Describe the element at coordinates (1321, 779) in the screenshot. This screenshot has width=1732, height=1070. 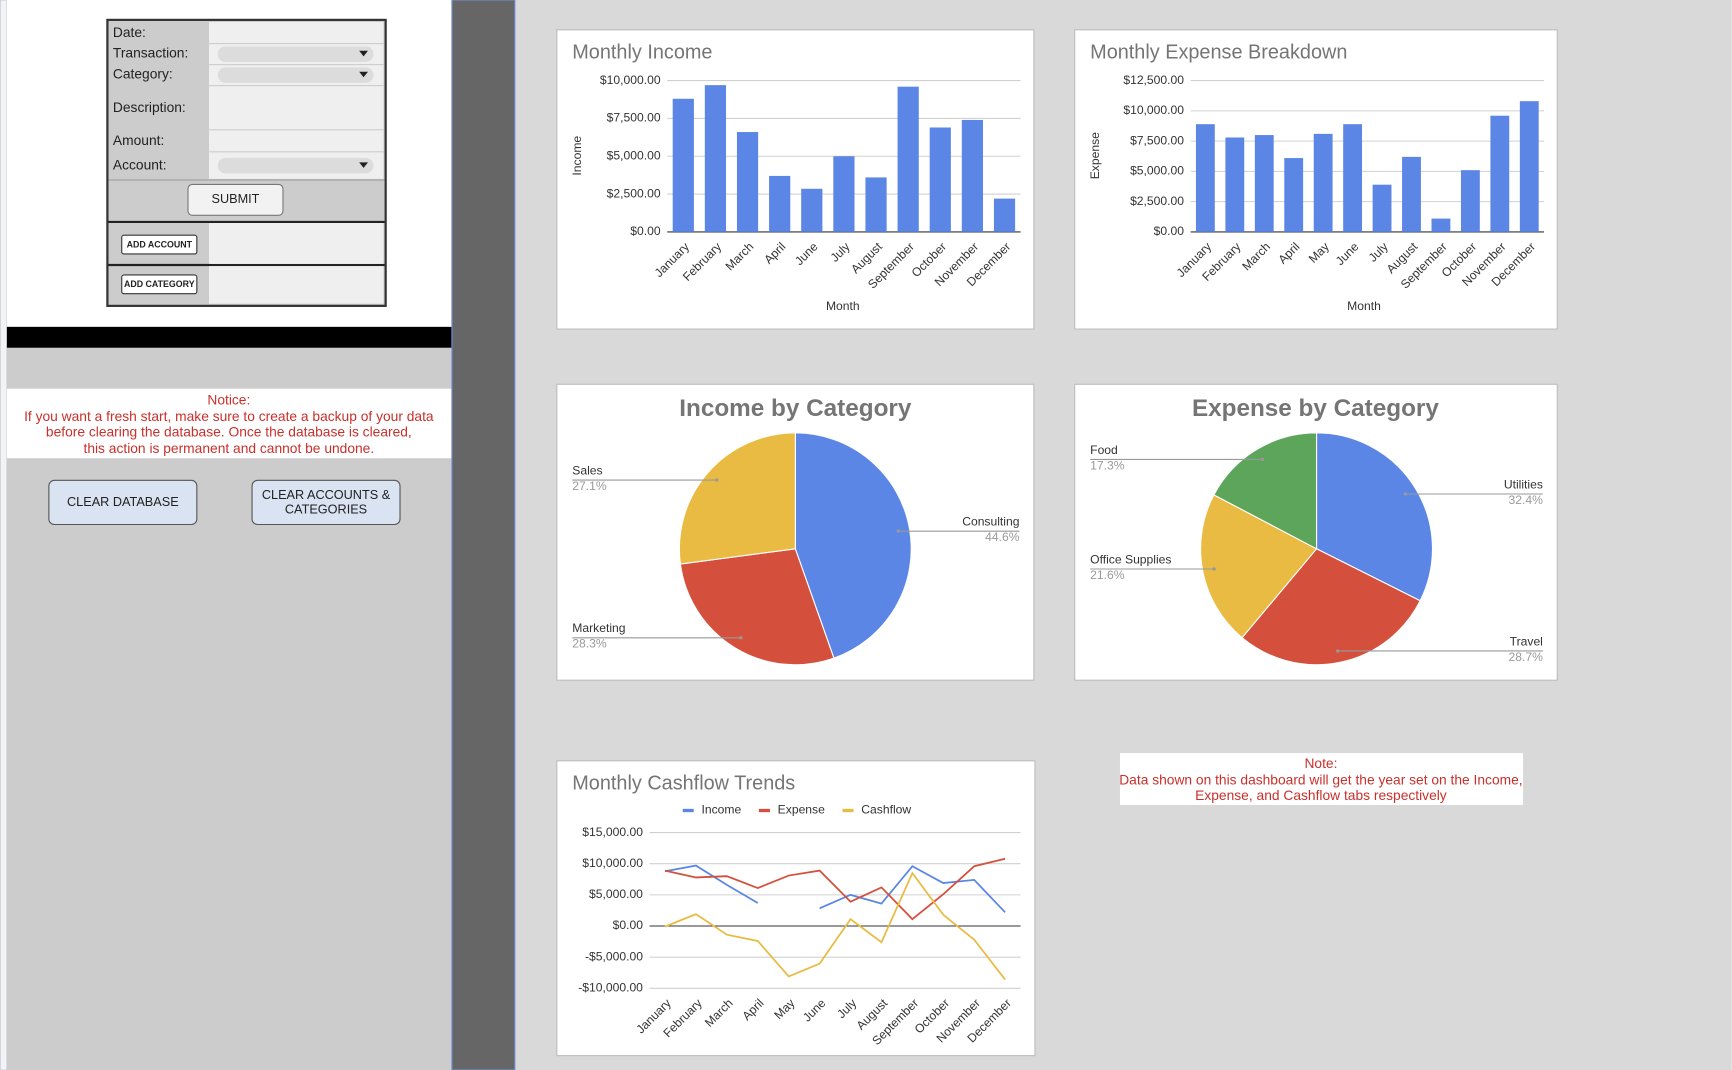
I see `note-box` at that location.